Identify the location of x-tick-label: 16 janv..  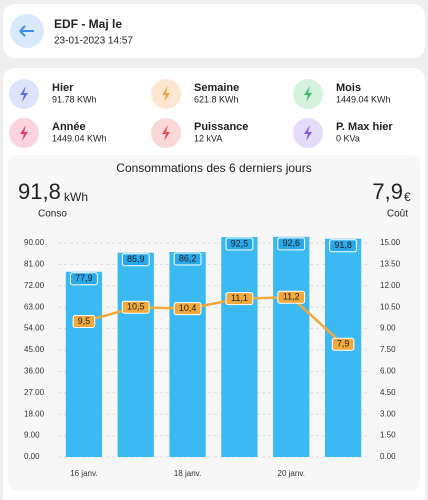
(83, 473).